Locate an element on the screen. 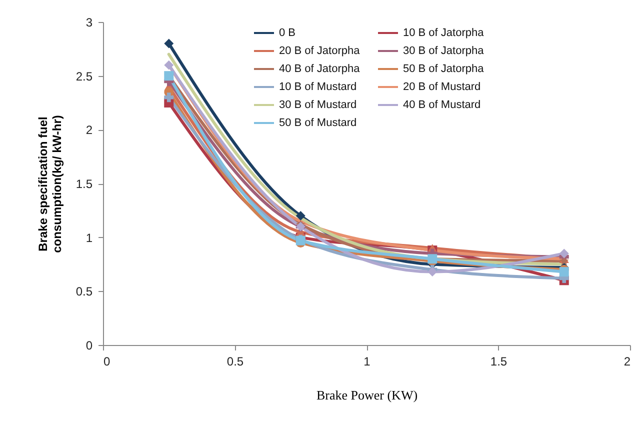 The width and height of the screenshot is (639, 432). x-axis-title: Brake Power (KW) is located at coordinates (367, 395).